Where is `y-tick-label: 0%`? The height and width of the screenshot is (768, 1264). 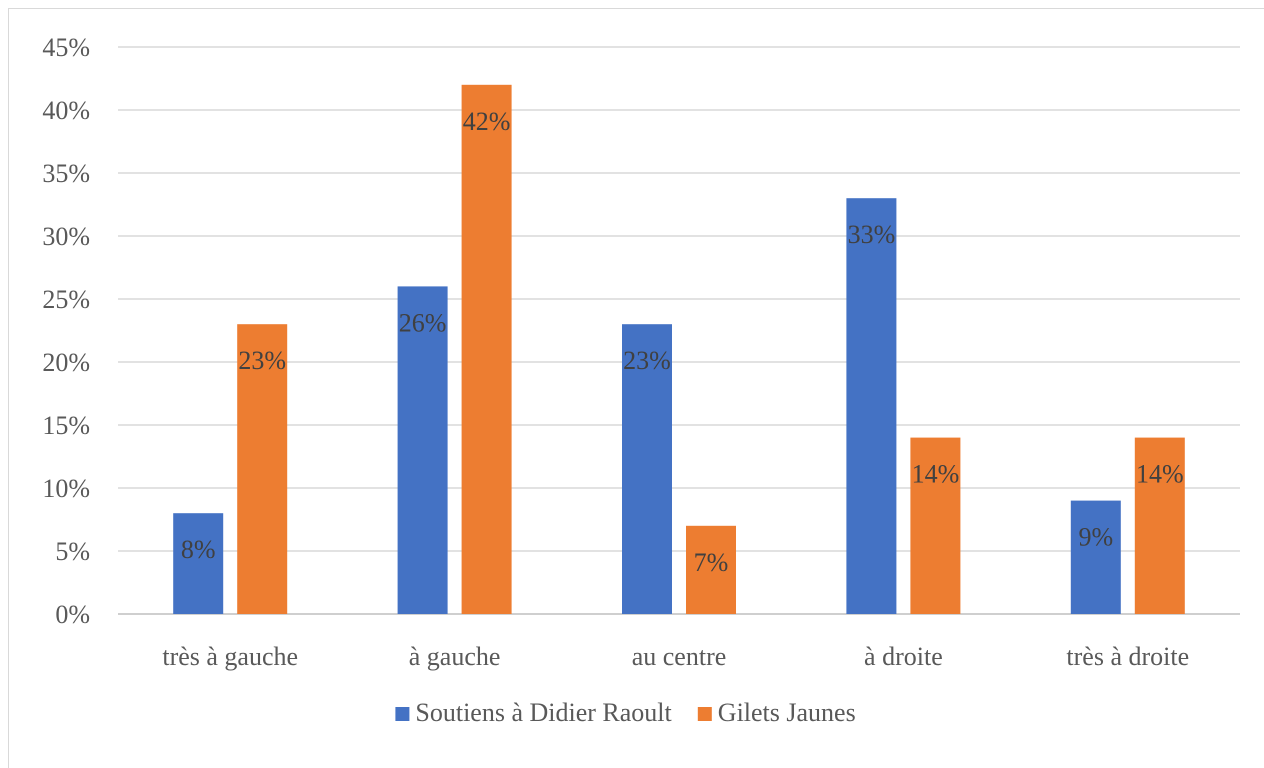 y-tick-label: 0% is located at coordinates (72, 614).